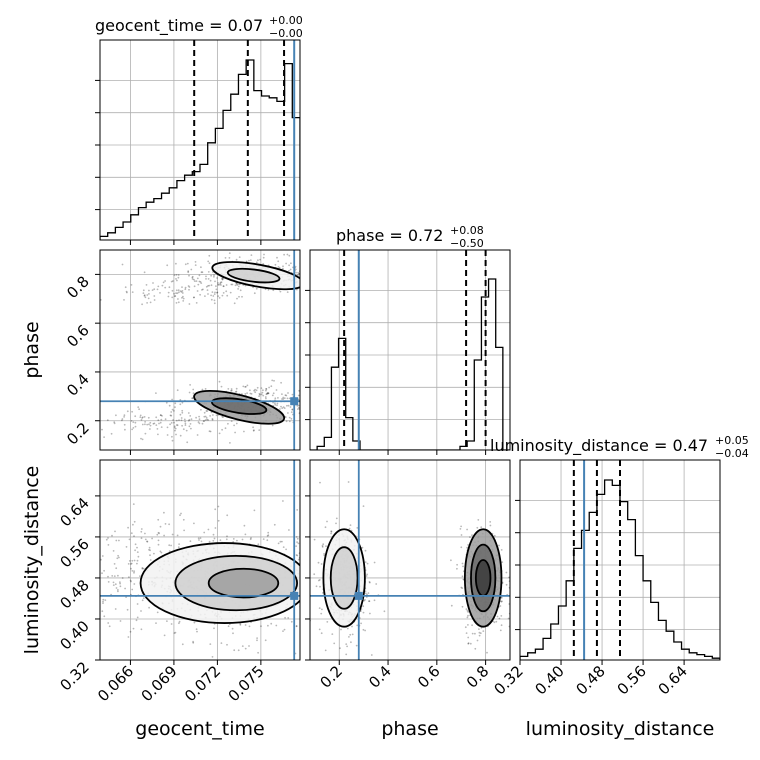 Image resolution: width=760 pixels, height=760 pixels. I want to click on panel-geocent_time_vs_phase-samples, so click(206, 348).